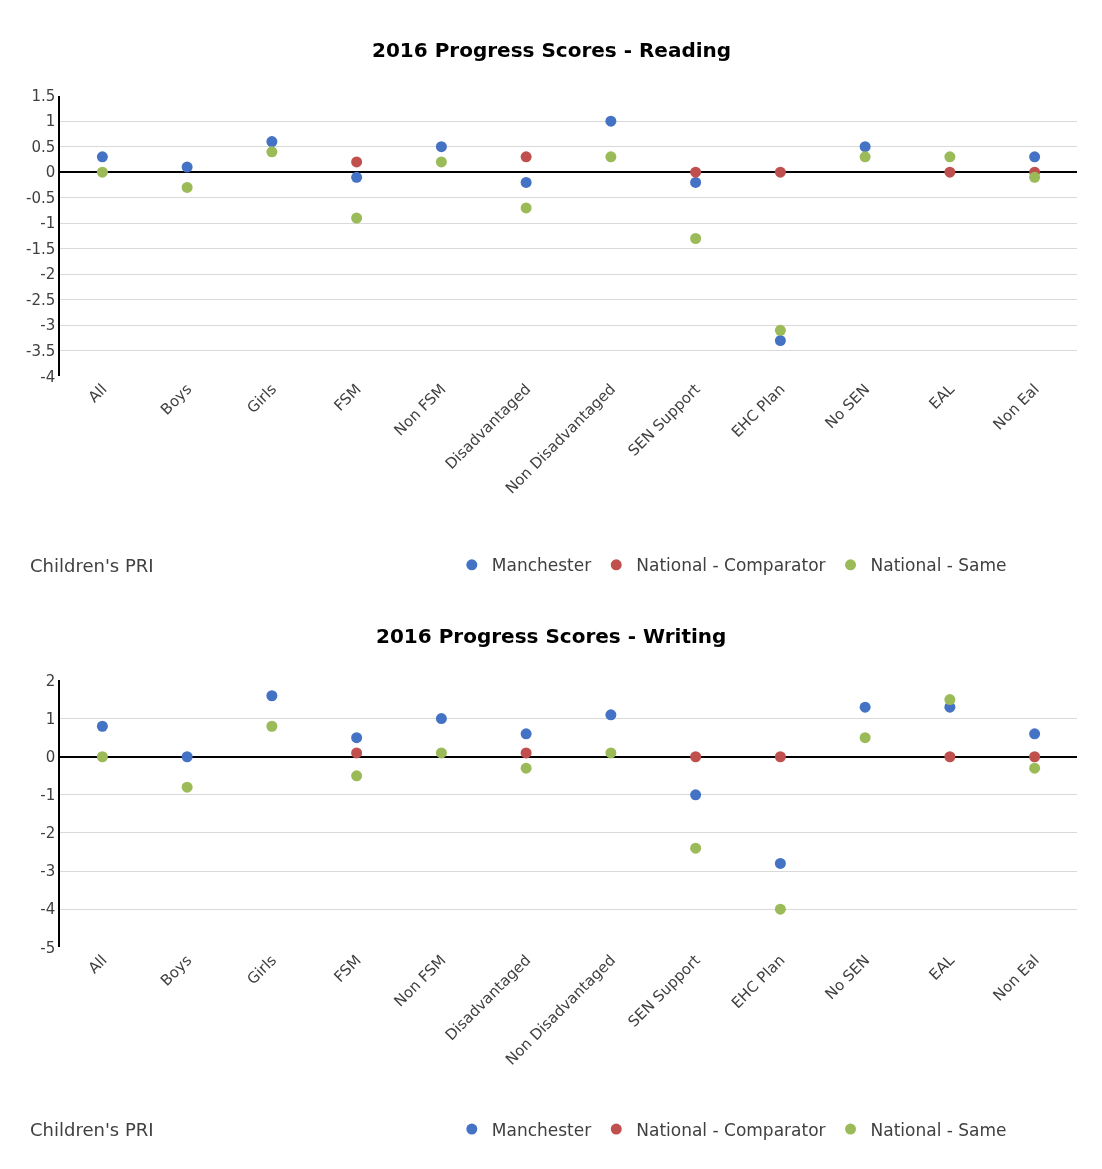 The width and height of the screenshot is (1102, 1169). I want to click on y-tick-label: -2.5, so click(40, 299).